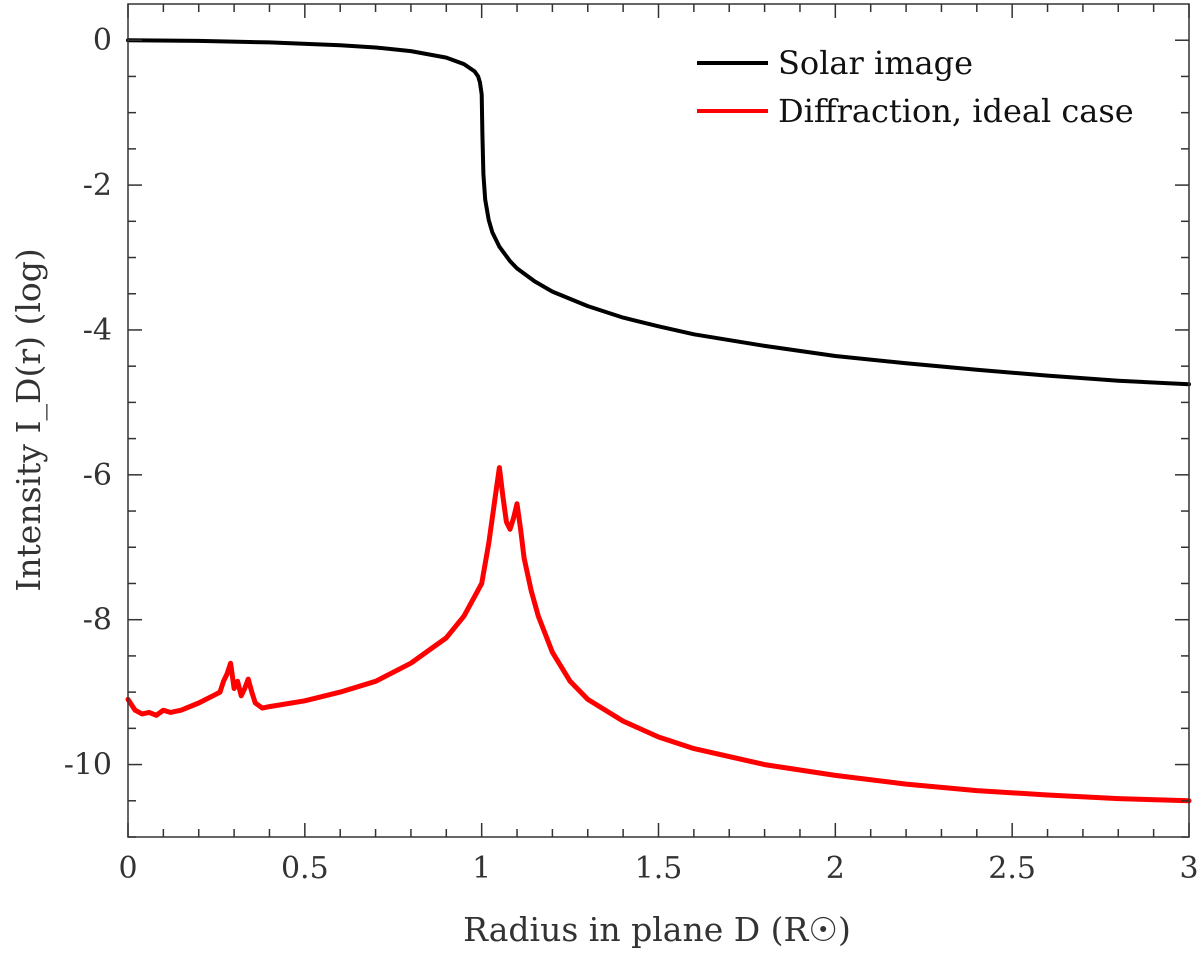 Image resolution: width=1200 pixels, height=954 pixels. What do you see at coordinates (97, 620) in the screenshot?
I see `y-tick-label: -8` at bounding box center [97, 620].